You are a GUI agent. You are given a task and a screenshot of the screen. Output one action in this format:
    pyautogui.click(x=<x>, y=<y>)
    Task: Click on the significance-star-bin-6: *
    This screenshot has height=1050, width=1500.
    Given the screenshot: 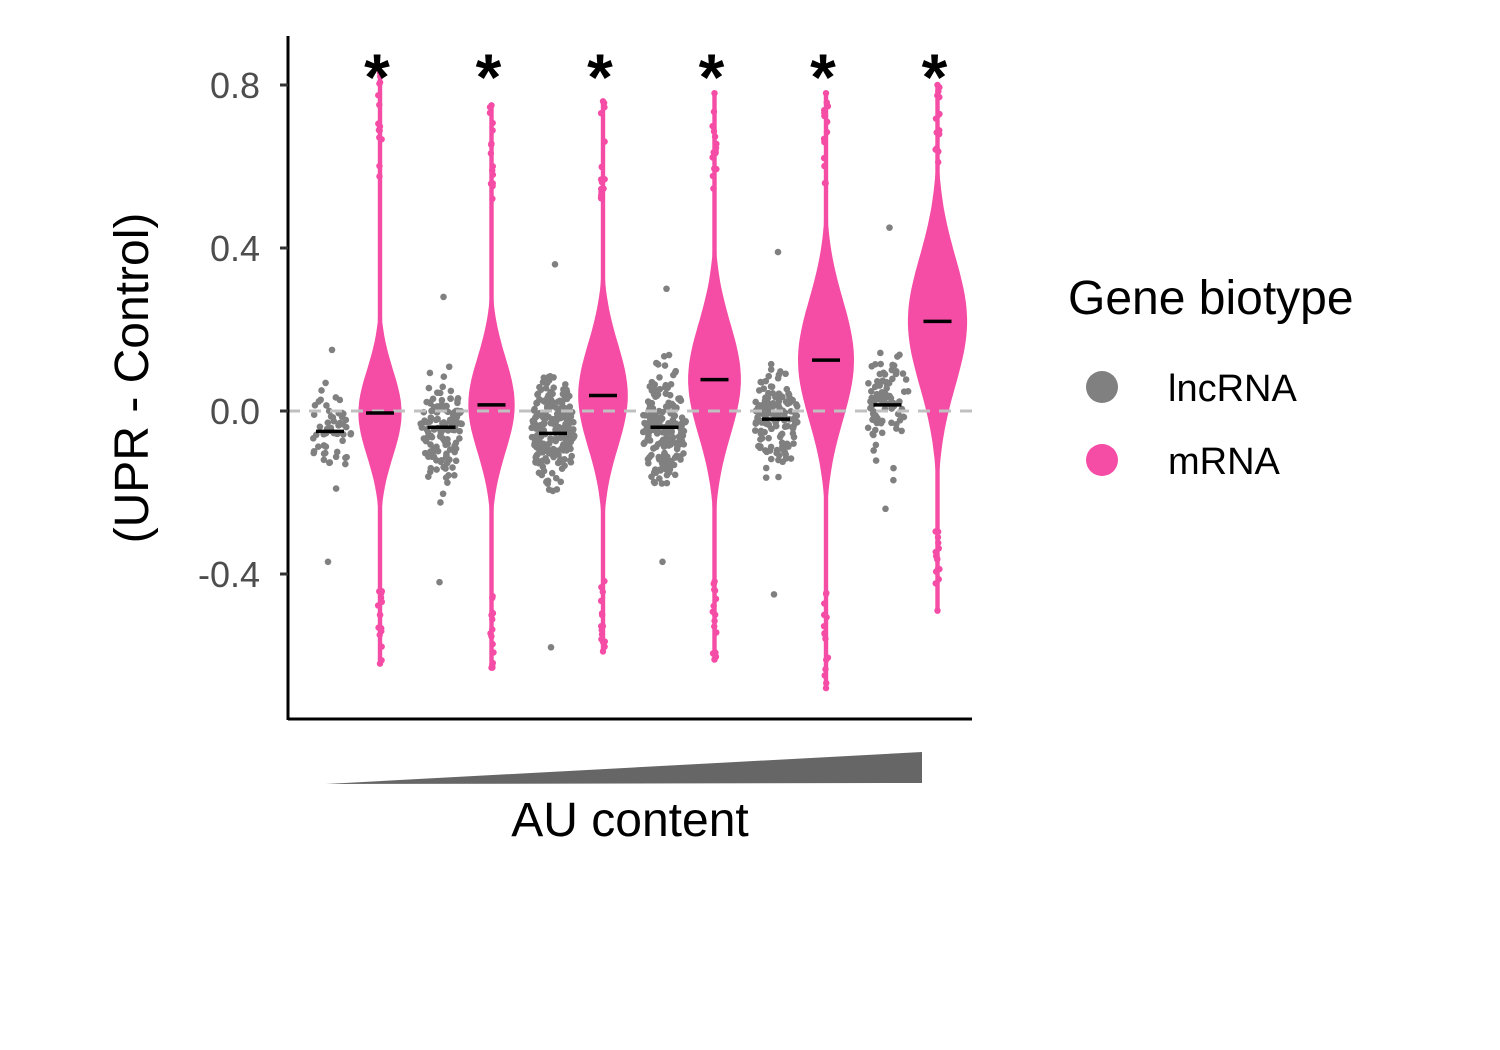 What is the action you would take?
    pyautogui.click(x=935, y=77)
    